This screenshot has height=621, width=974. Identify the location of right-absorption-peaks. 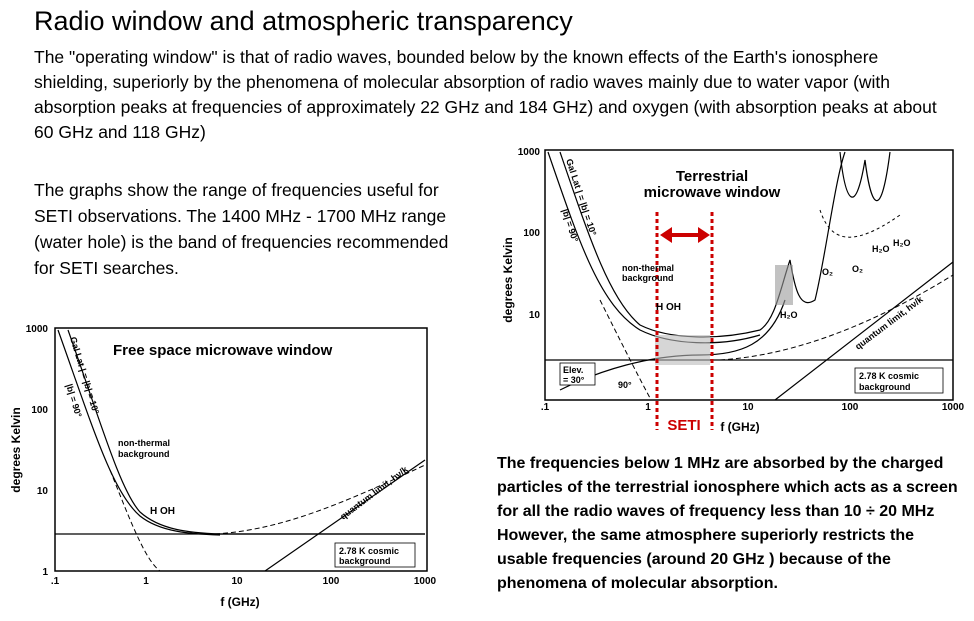
(865, 176).